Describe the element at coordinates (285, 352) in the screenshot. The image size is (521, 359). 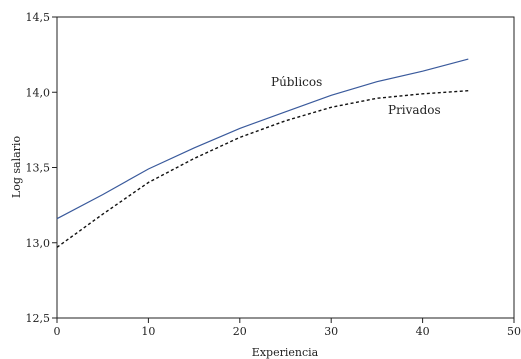
I see `x-axis-label: Experiencia` at that location.